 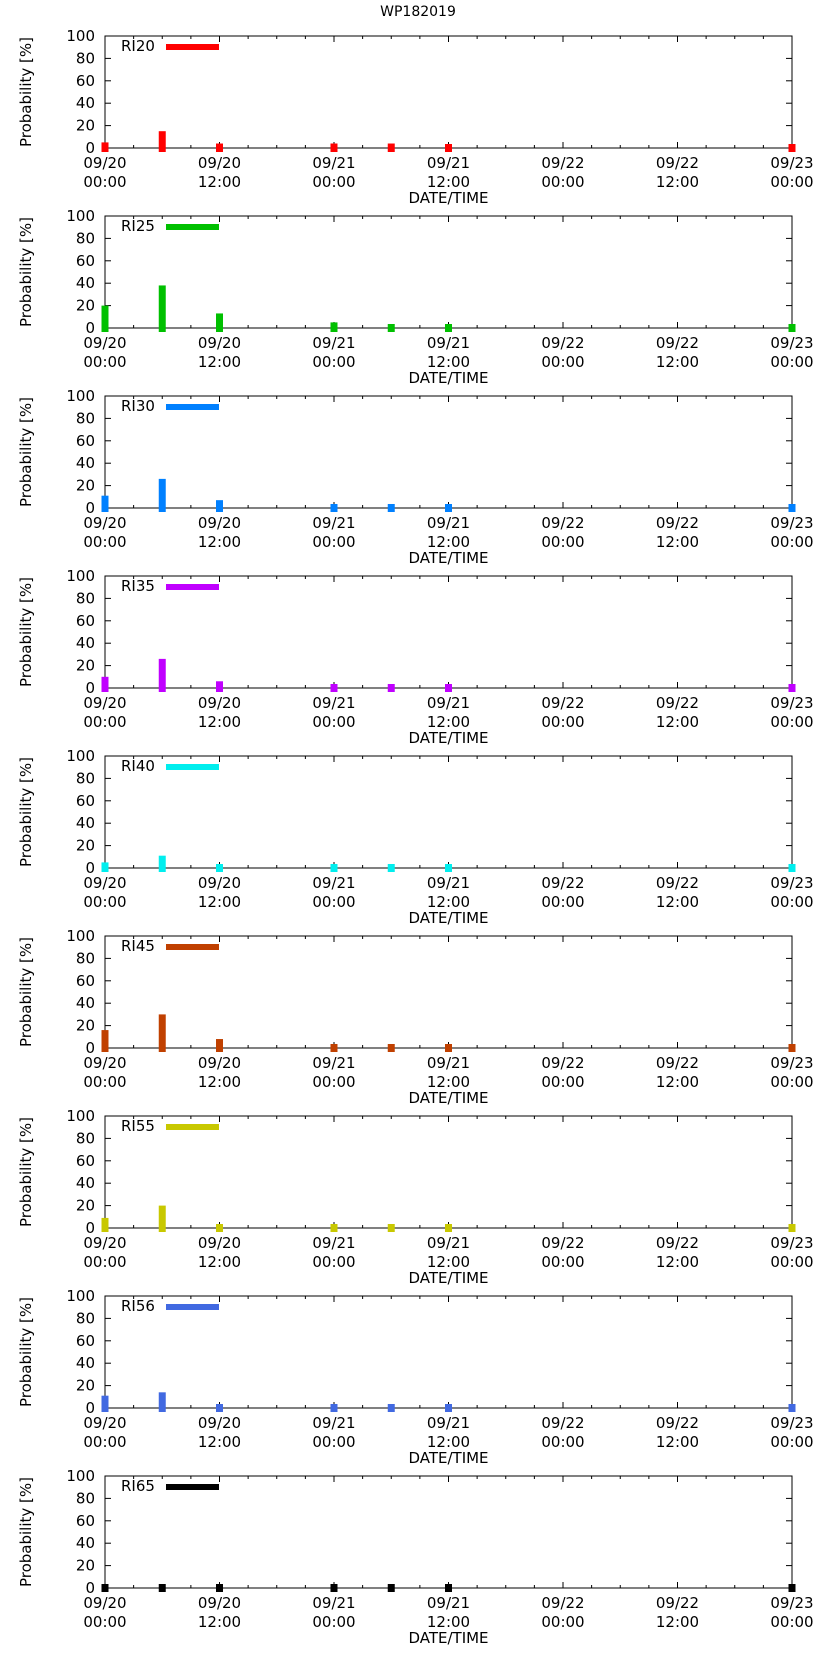 I want to click on legend-label: RI65, so click(x=138, y=1486).